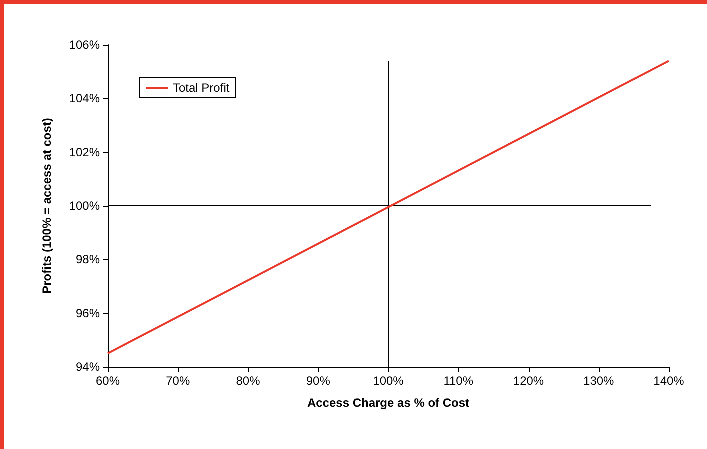  Describe the element at coordinates (88, 313) in the screenshot. I see `y-tick-label: 96%` at that location.